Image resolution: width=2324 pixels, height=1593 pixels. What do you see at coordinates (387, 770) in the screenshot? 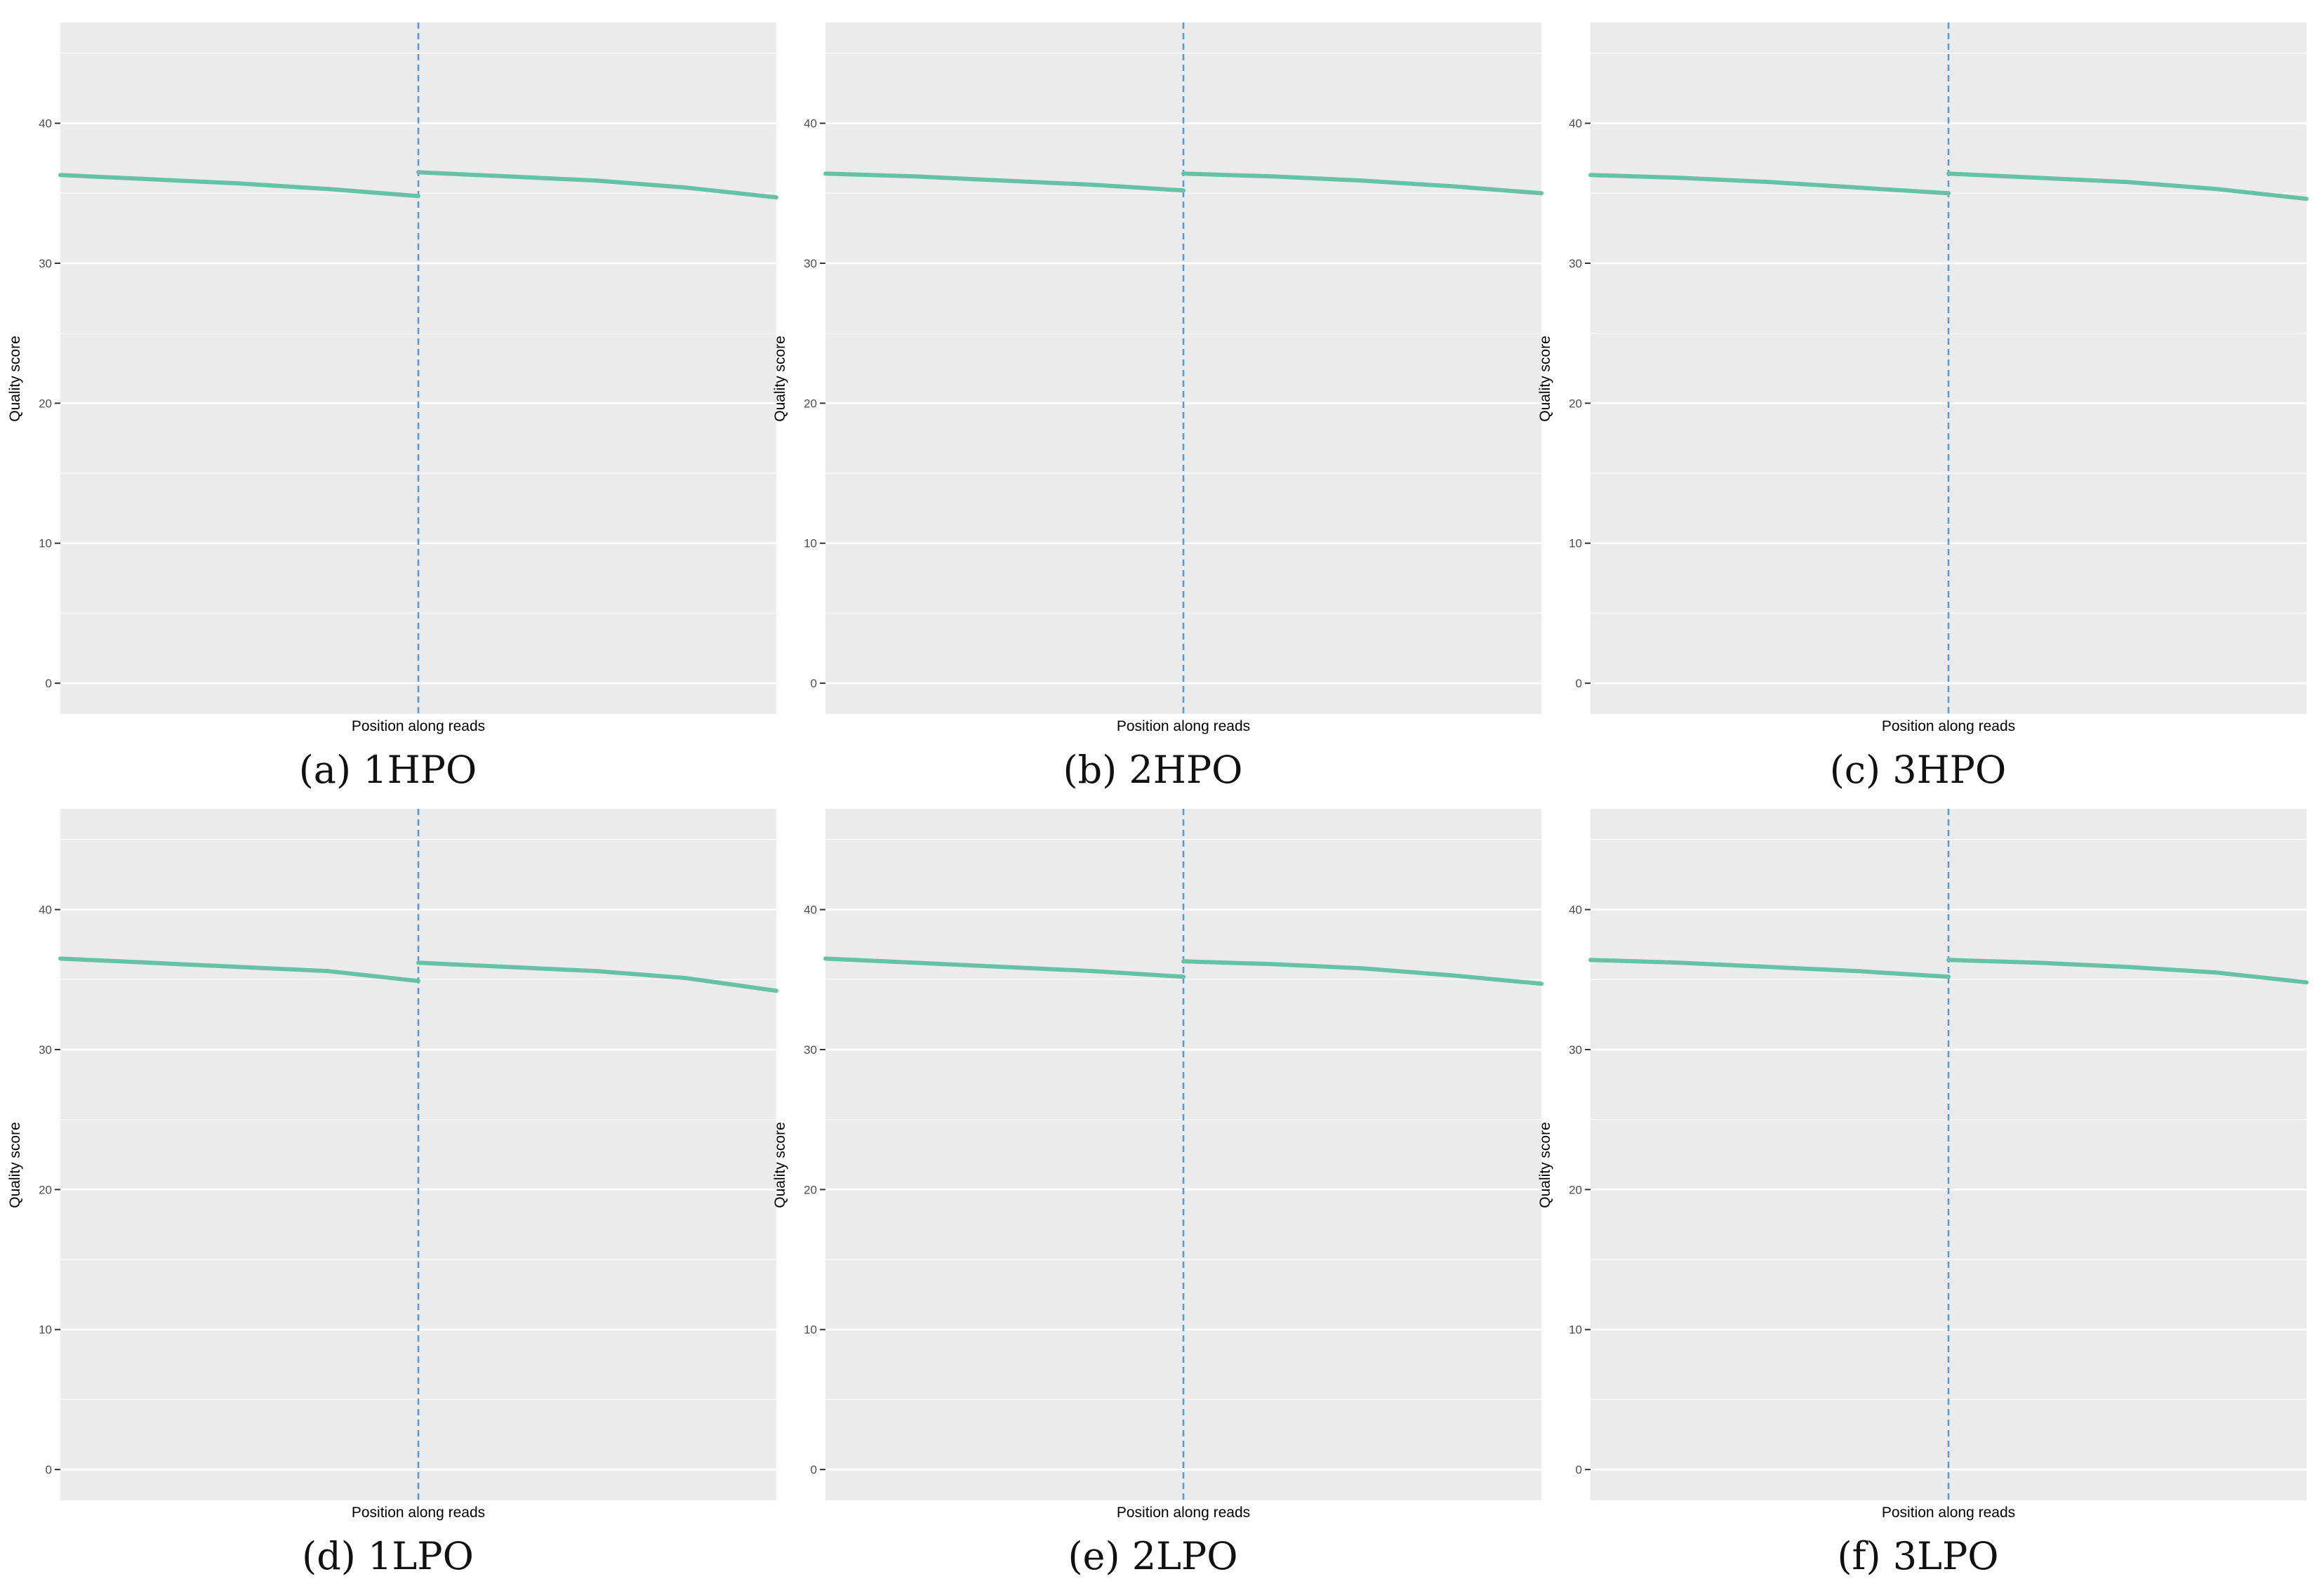
I see `panel-caption: (a) 1HPO` at bounding box center [387, 770].